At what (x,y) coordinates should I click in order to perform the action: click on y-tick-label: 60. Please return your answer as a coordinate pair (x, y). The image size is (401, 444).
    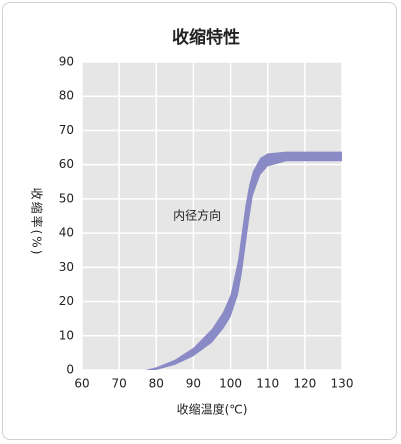
    Looking at the image, I should click on (66, 164).